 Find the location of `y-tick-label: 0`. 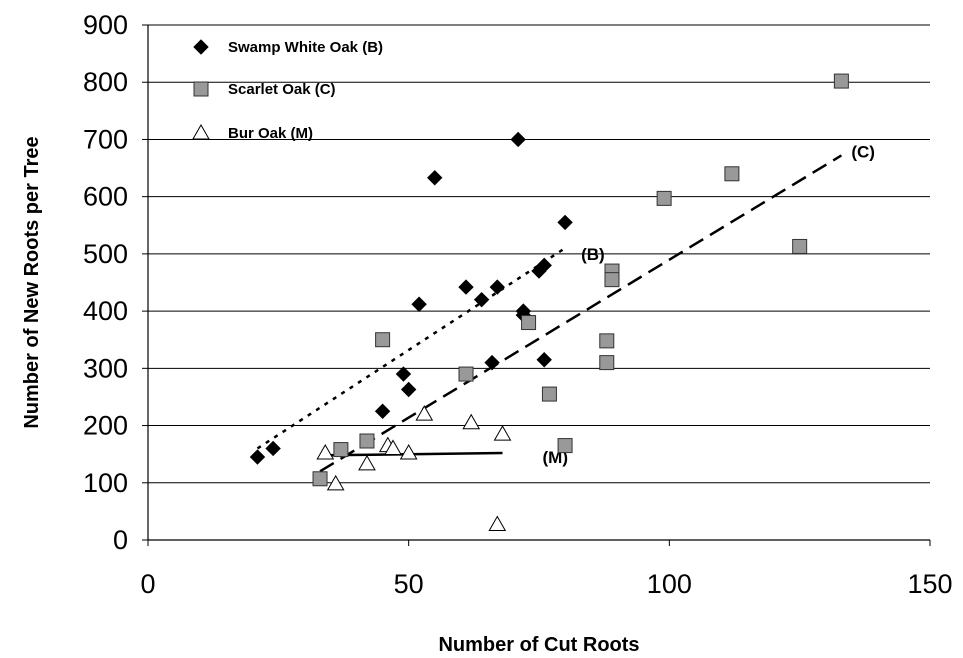

y-tick-label: 0 is located at coordinates (120, 540).